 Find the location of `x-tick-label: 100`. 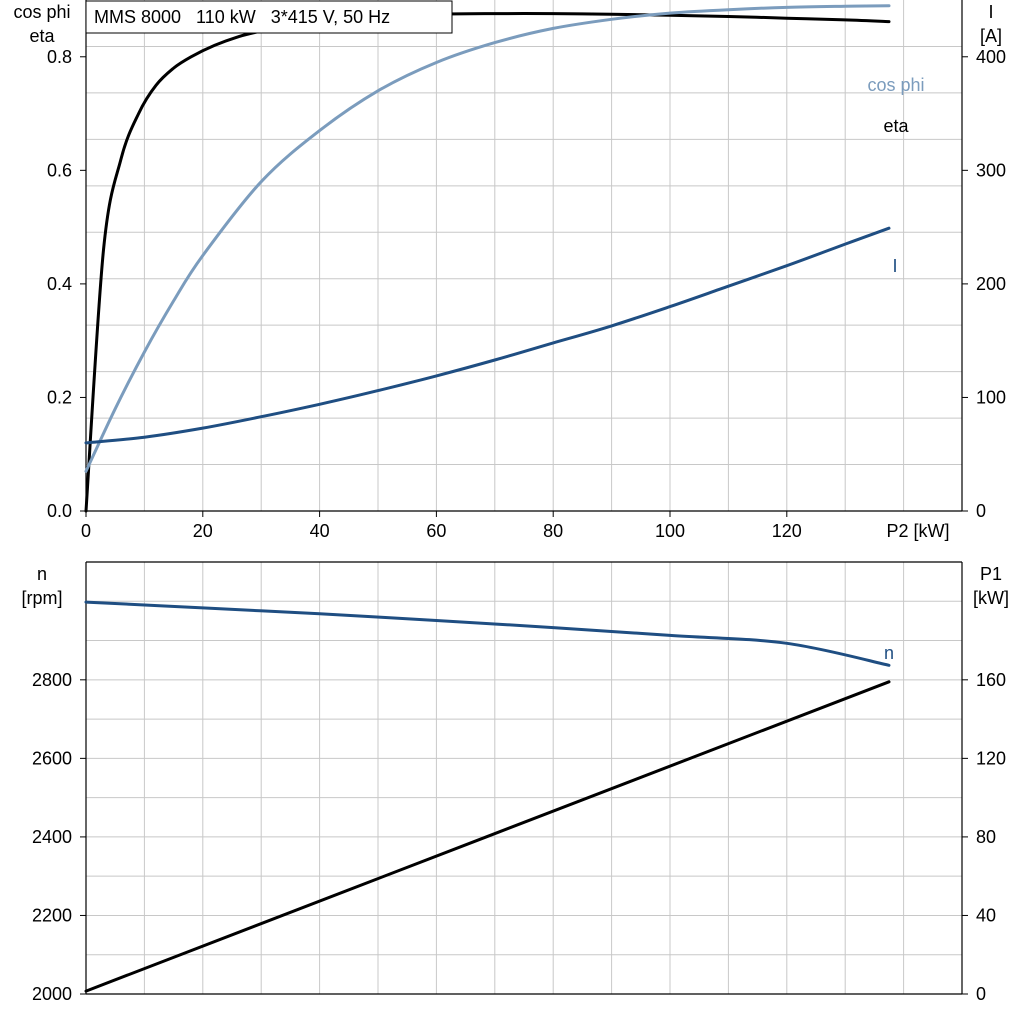

x-tick-label: 100 is located at coordinates (670, 531).